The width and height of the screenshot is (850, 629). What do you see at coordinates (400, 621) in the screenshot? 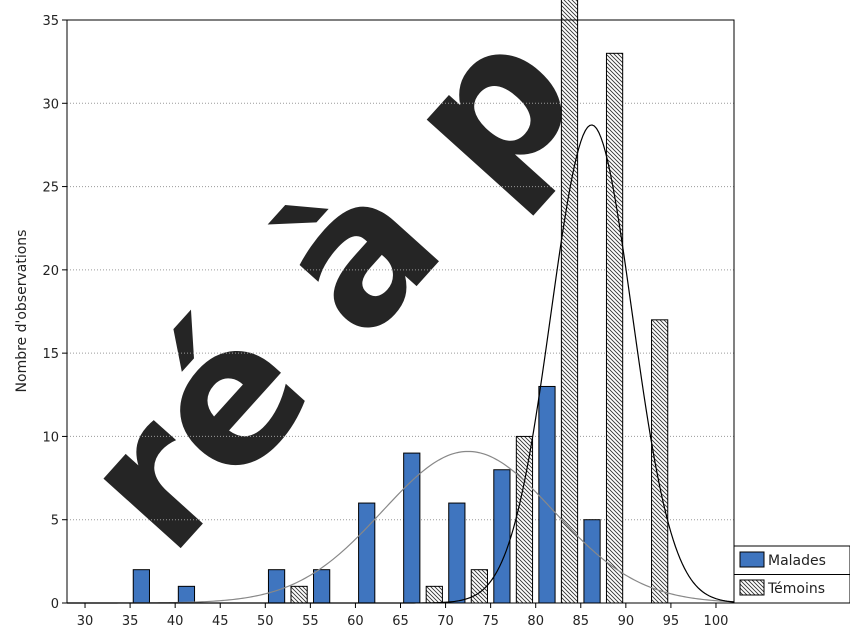
I see `x-tick-label: 65` at bounding box center [400, 621].